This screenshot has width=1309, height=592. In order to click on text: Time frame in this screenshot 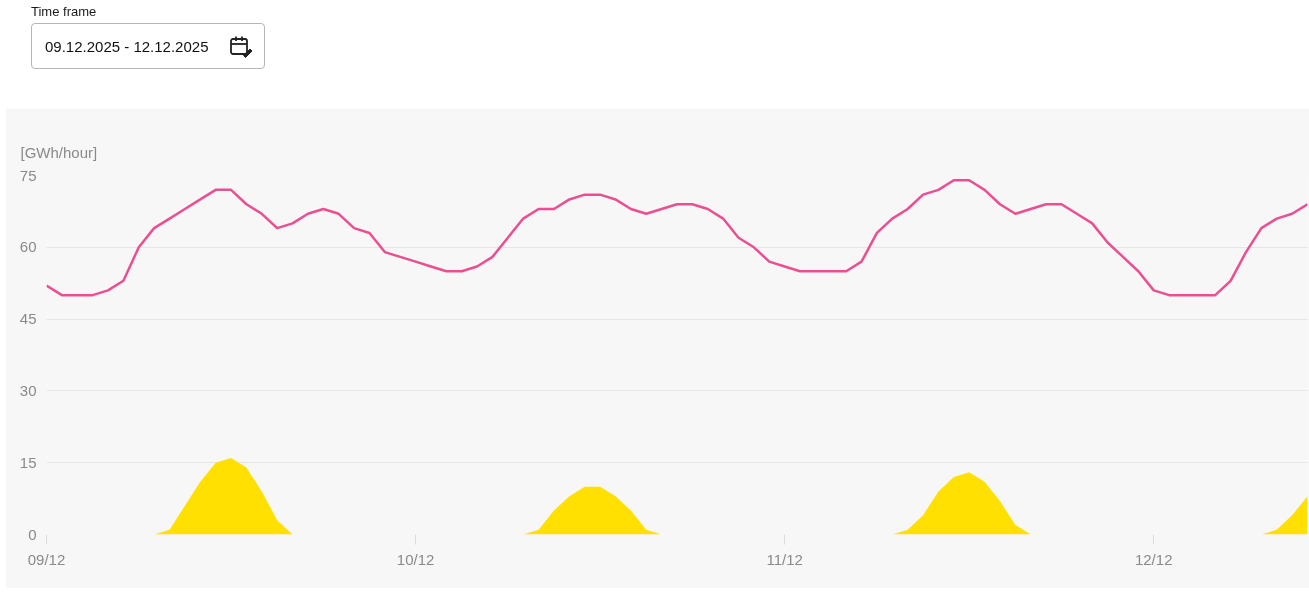, I will do `click(64, 12)`.